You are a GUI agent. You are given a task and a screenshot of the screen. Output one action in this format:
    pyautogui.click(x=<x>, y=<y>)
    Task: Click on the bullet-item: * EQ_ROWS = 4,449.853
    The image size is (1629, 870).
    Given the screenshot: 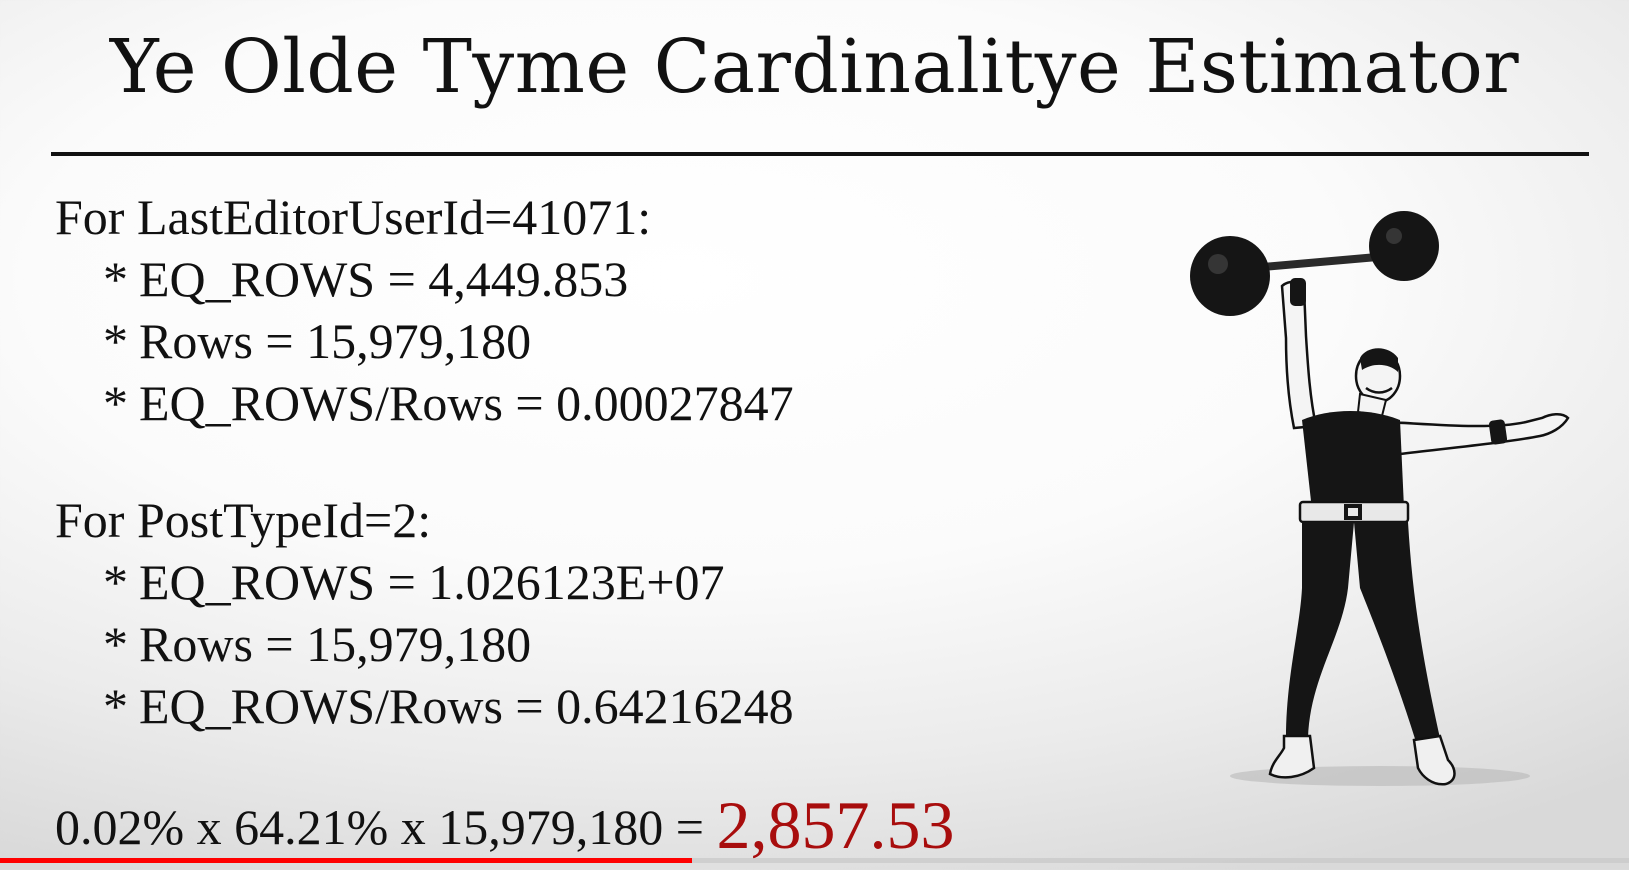 What is the action you would take?
    pyautogui.click(x=424, y=279)
    